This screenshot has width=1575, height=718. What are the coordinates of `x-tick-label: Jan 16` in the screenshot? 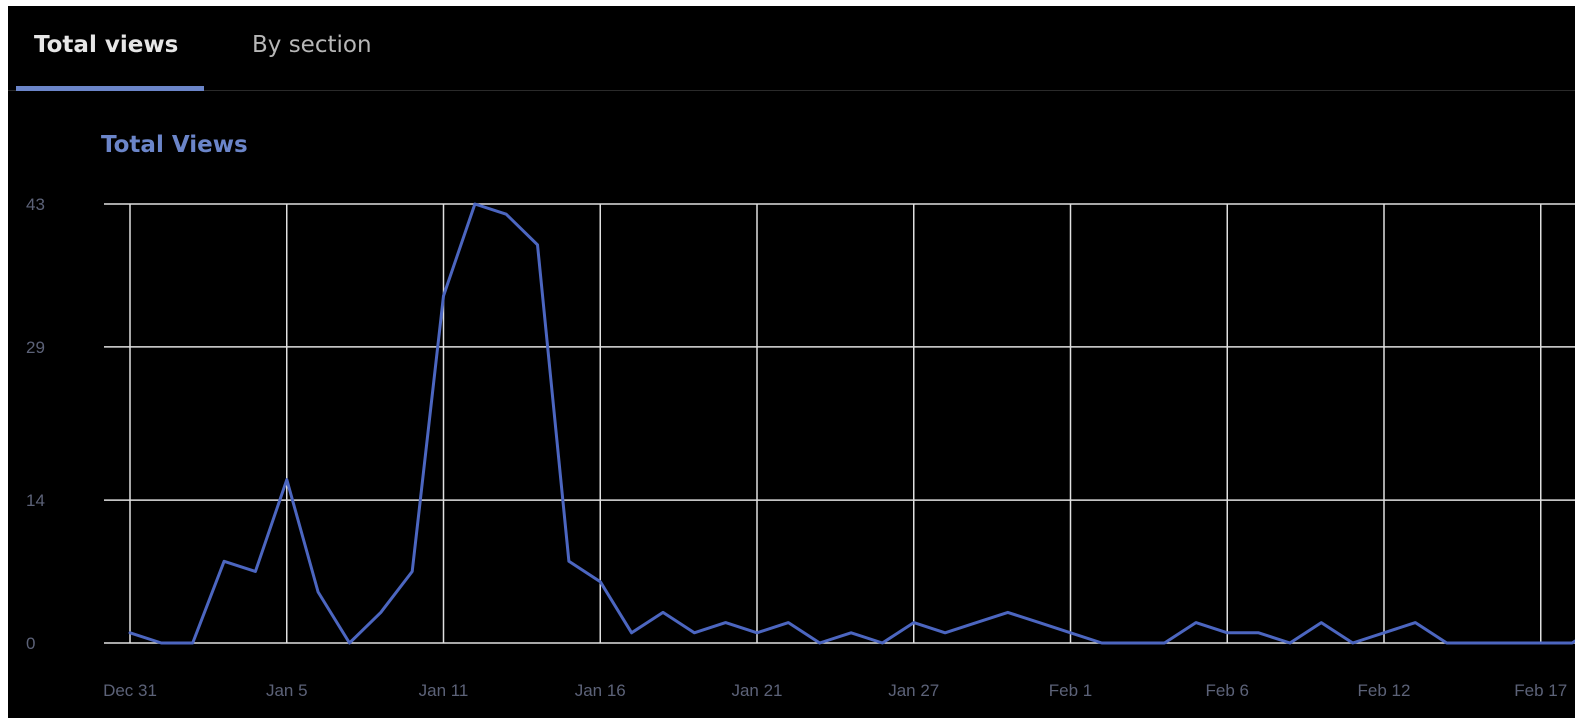 It's located at (600, 690).